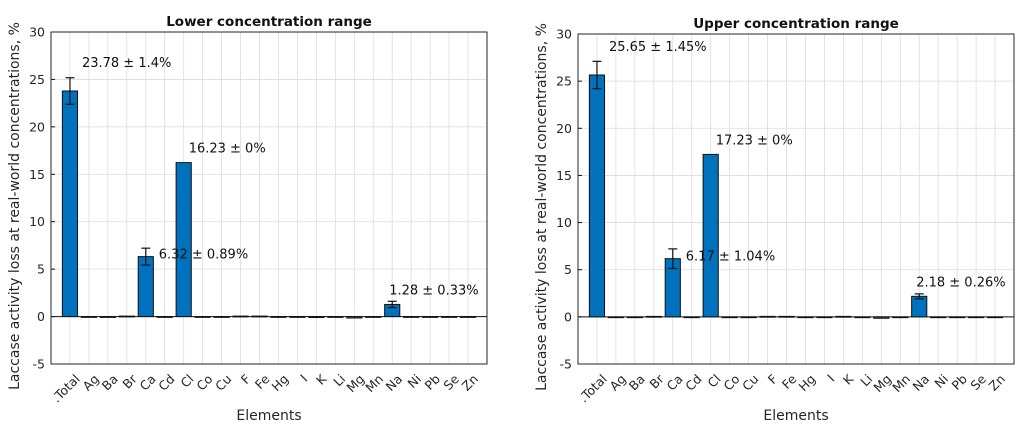  I want to click on data-label: 23.78 ± 1.4%, so click(126, 63).